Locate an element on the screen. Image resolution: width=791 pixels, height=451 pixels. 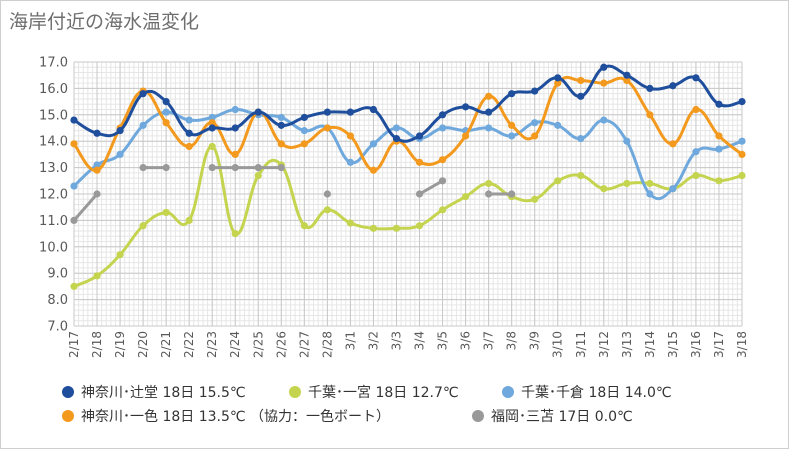
x-tick-label: 3/6 is located at coordinates (466, 340).